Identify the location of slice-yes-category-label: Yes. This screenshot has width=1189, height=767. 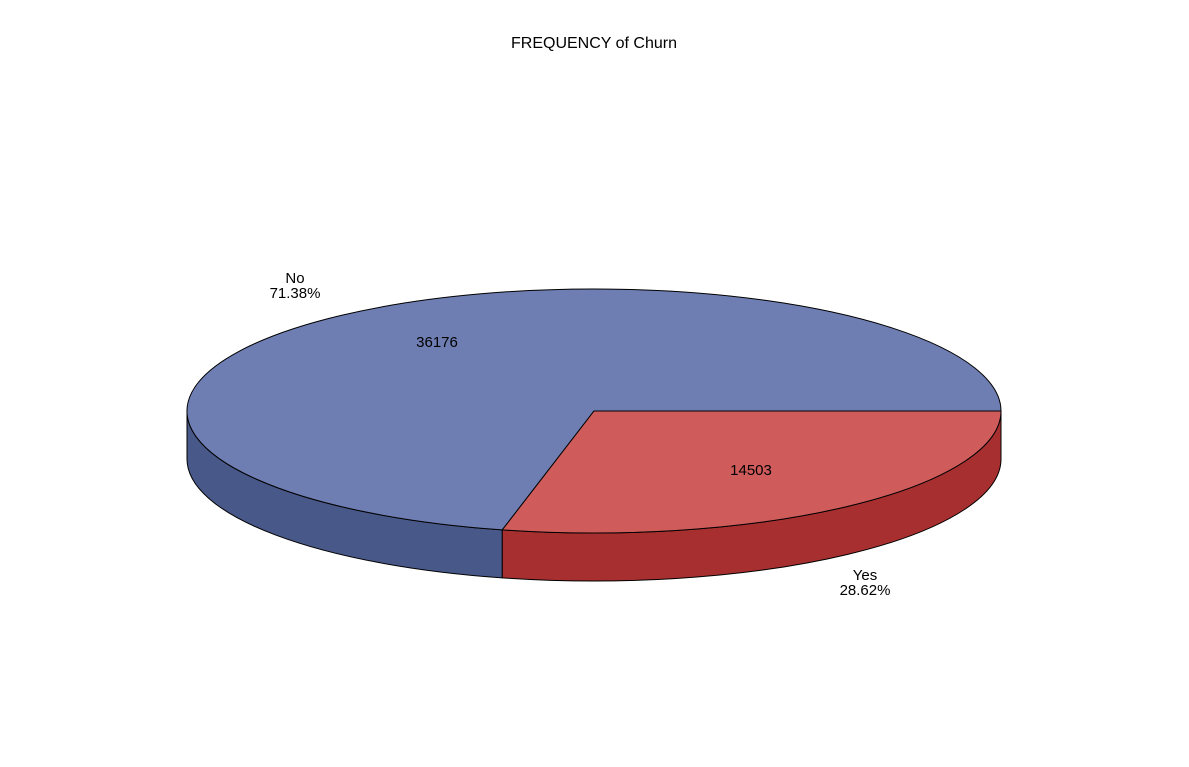
(865, 575).